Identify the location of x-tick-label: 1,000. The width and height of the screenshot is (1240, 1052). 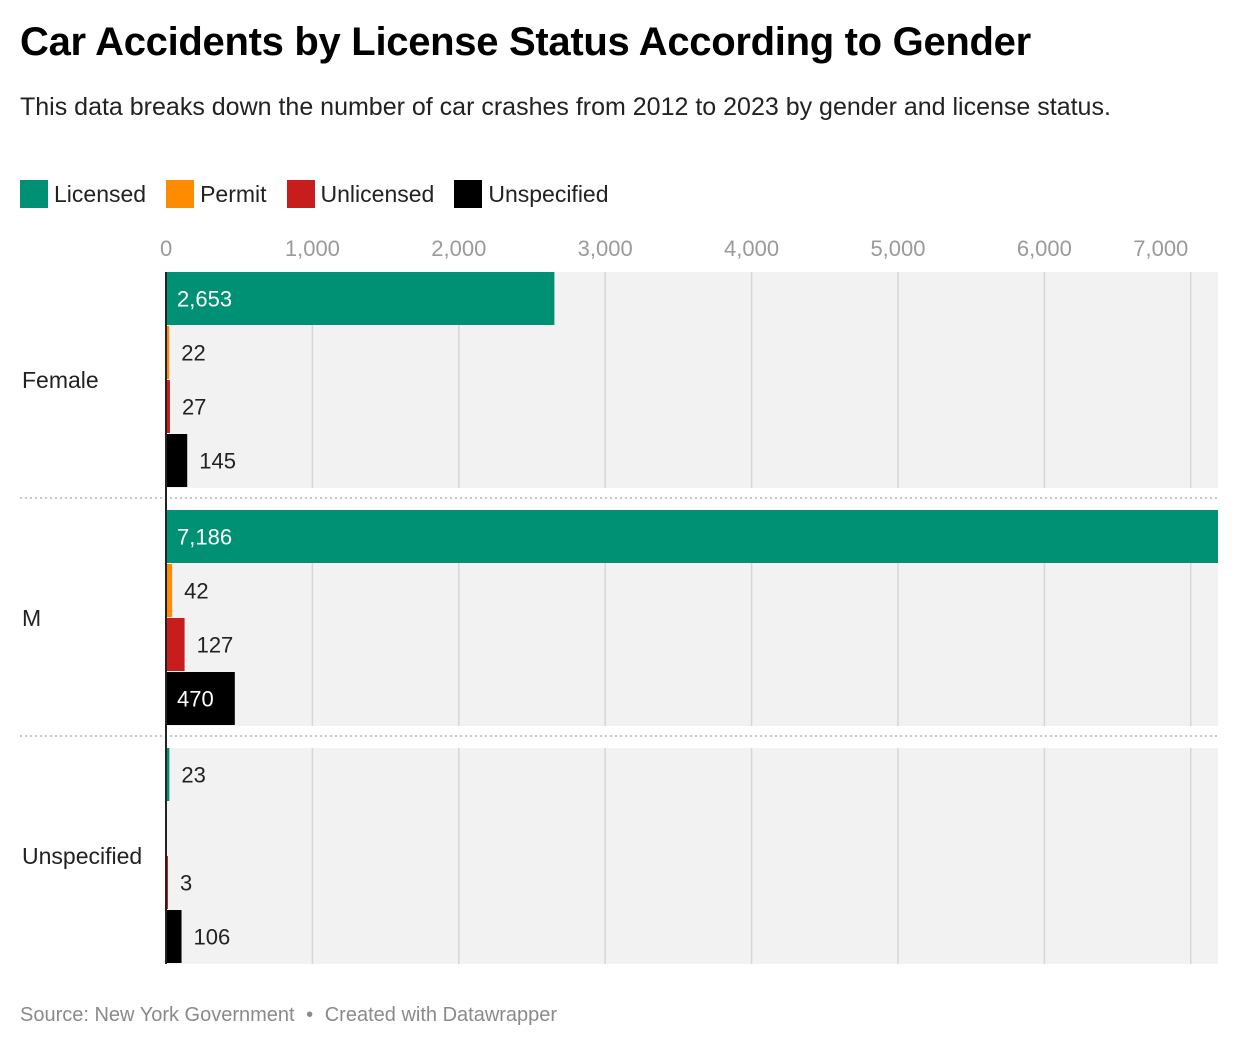
(312, 248).